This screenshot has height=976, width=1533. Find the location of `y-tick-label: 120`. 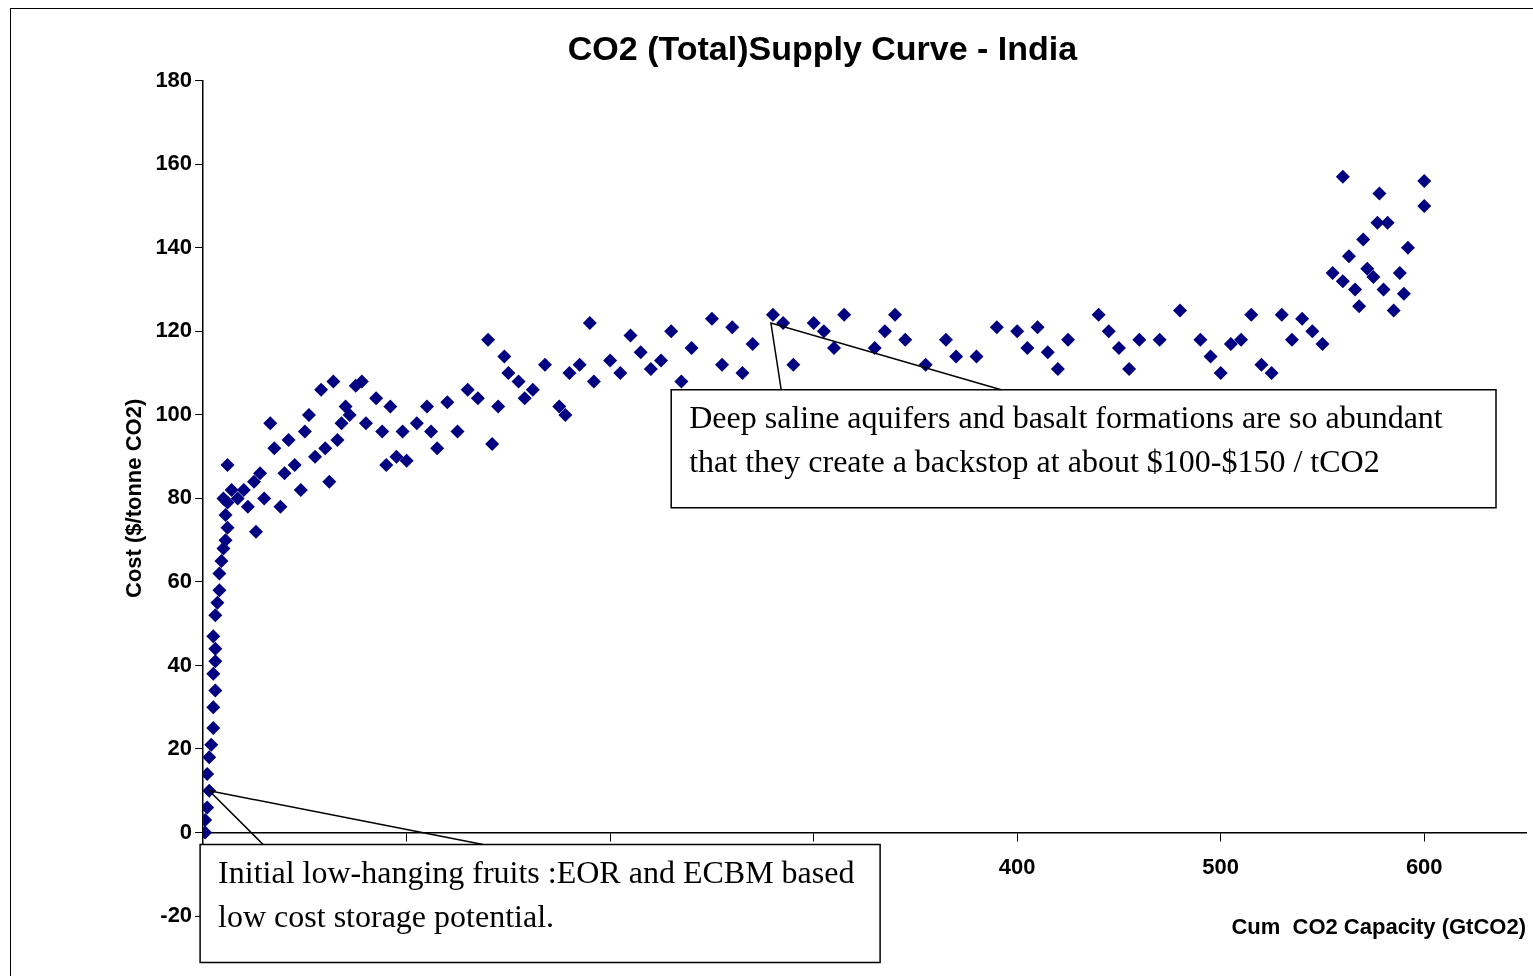

y-tick-label: 120 is located at coordinates (174, 330).